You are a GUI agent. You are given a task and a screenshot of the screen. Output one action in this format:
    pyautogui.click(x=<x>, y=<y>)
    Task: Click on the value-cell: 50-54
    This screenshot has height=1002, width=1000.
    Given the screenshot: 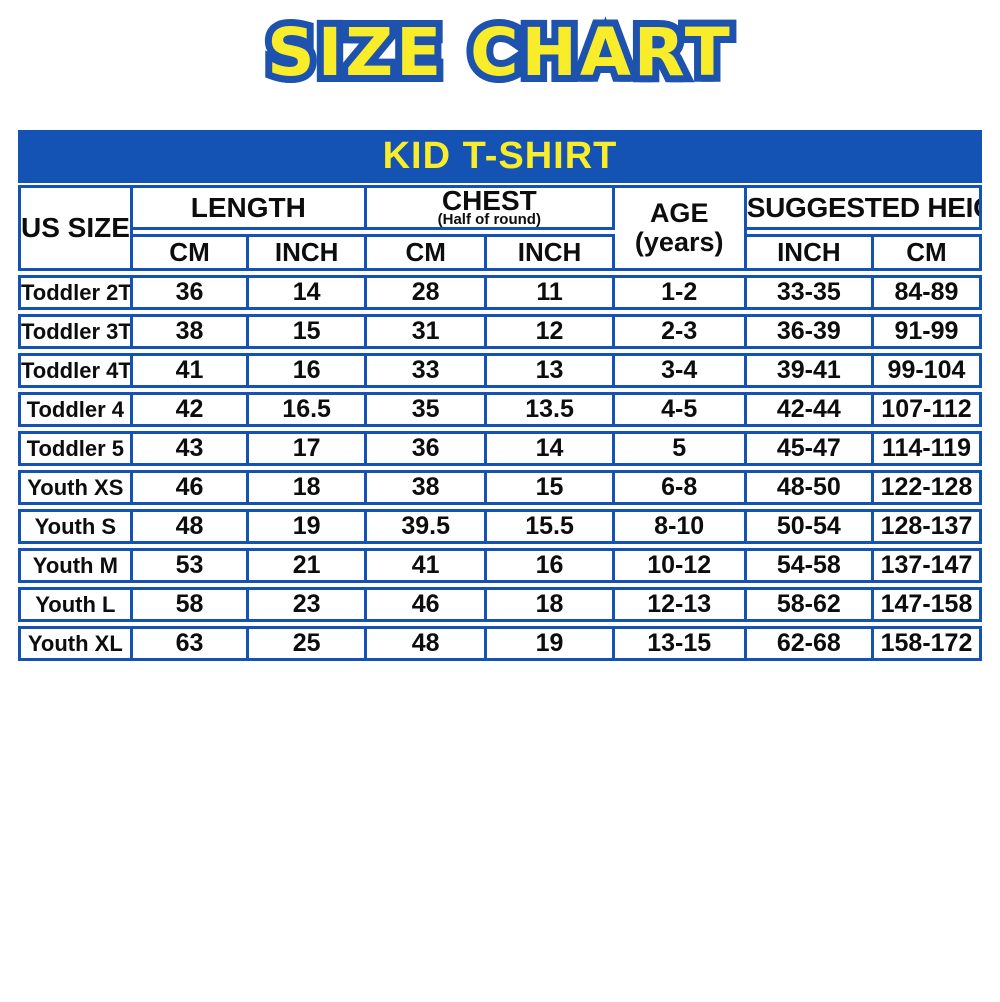 What is the action you would take?
    pyautogui.click(x=810, y=526)
    